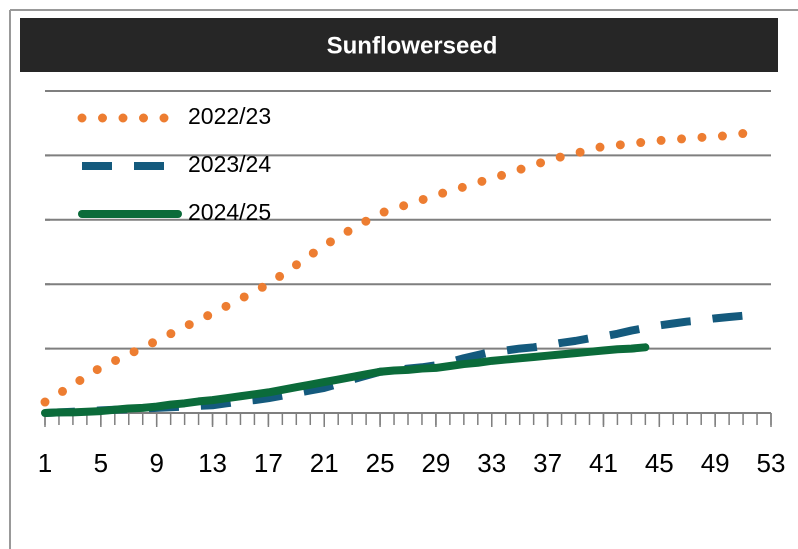 This screenshot has height=549, width=798. Describe the element at coordinates (659, 463) in the screenshot. I see `x-tick-label: 45` at that location.